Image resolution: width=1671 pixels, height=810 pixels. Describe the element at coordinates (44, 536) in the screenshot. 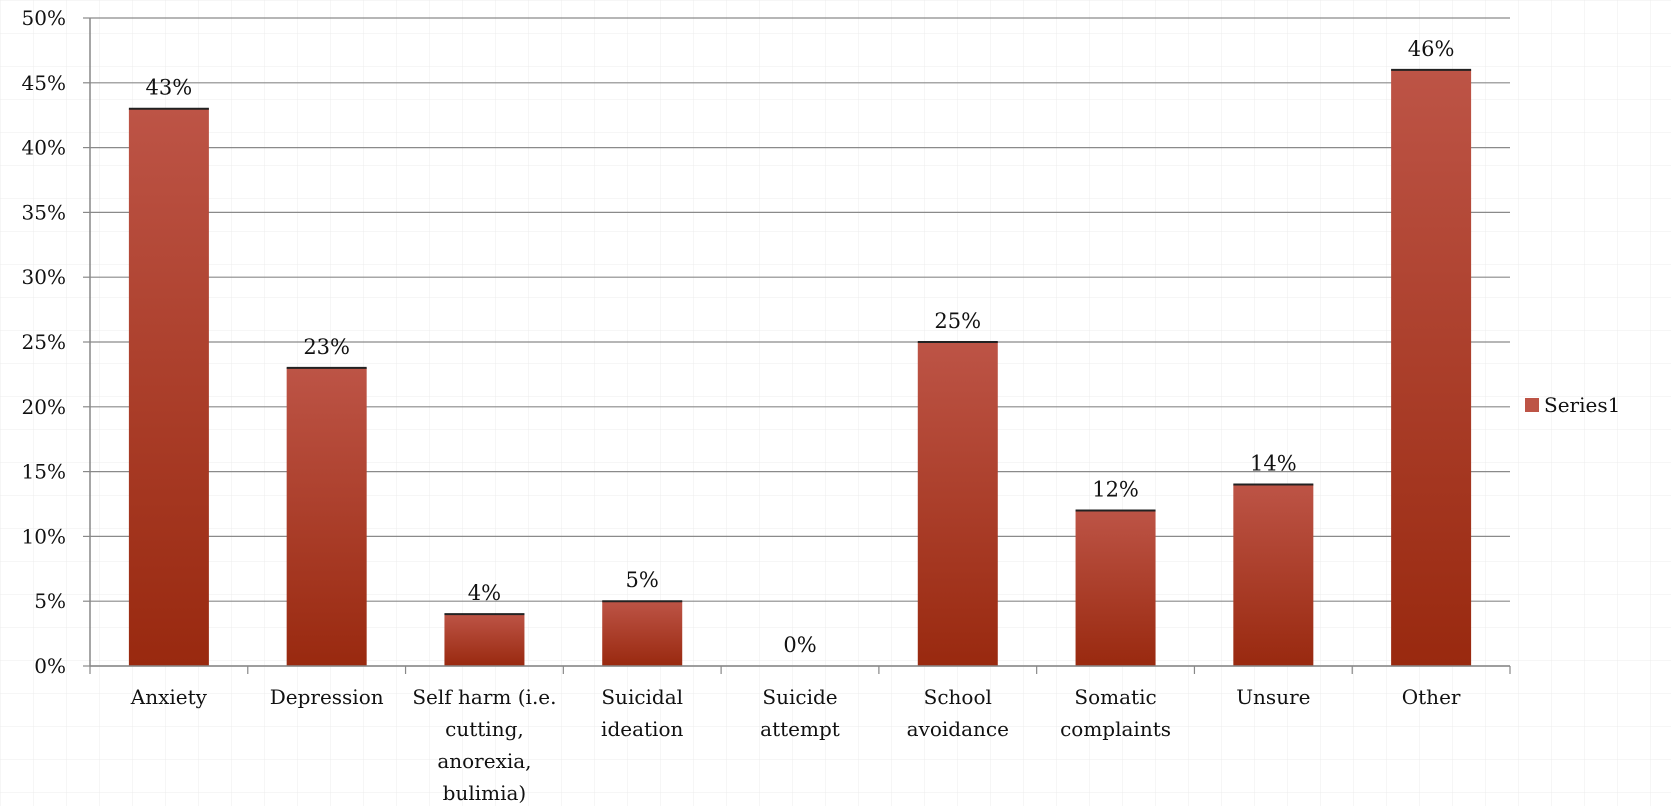

I see `y-tick-label: 10%` at that location.